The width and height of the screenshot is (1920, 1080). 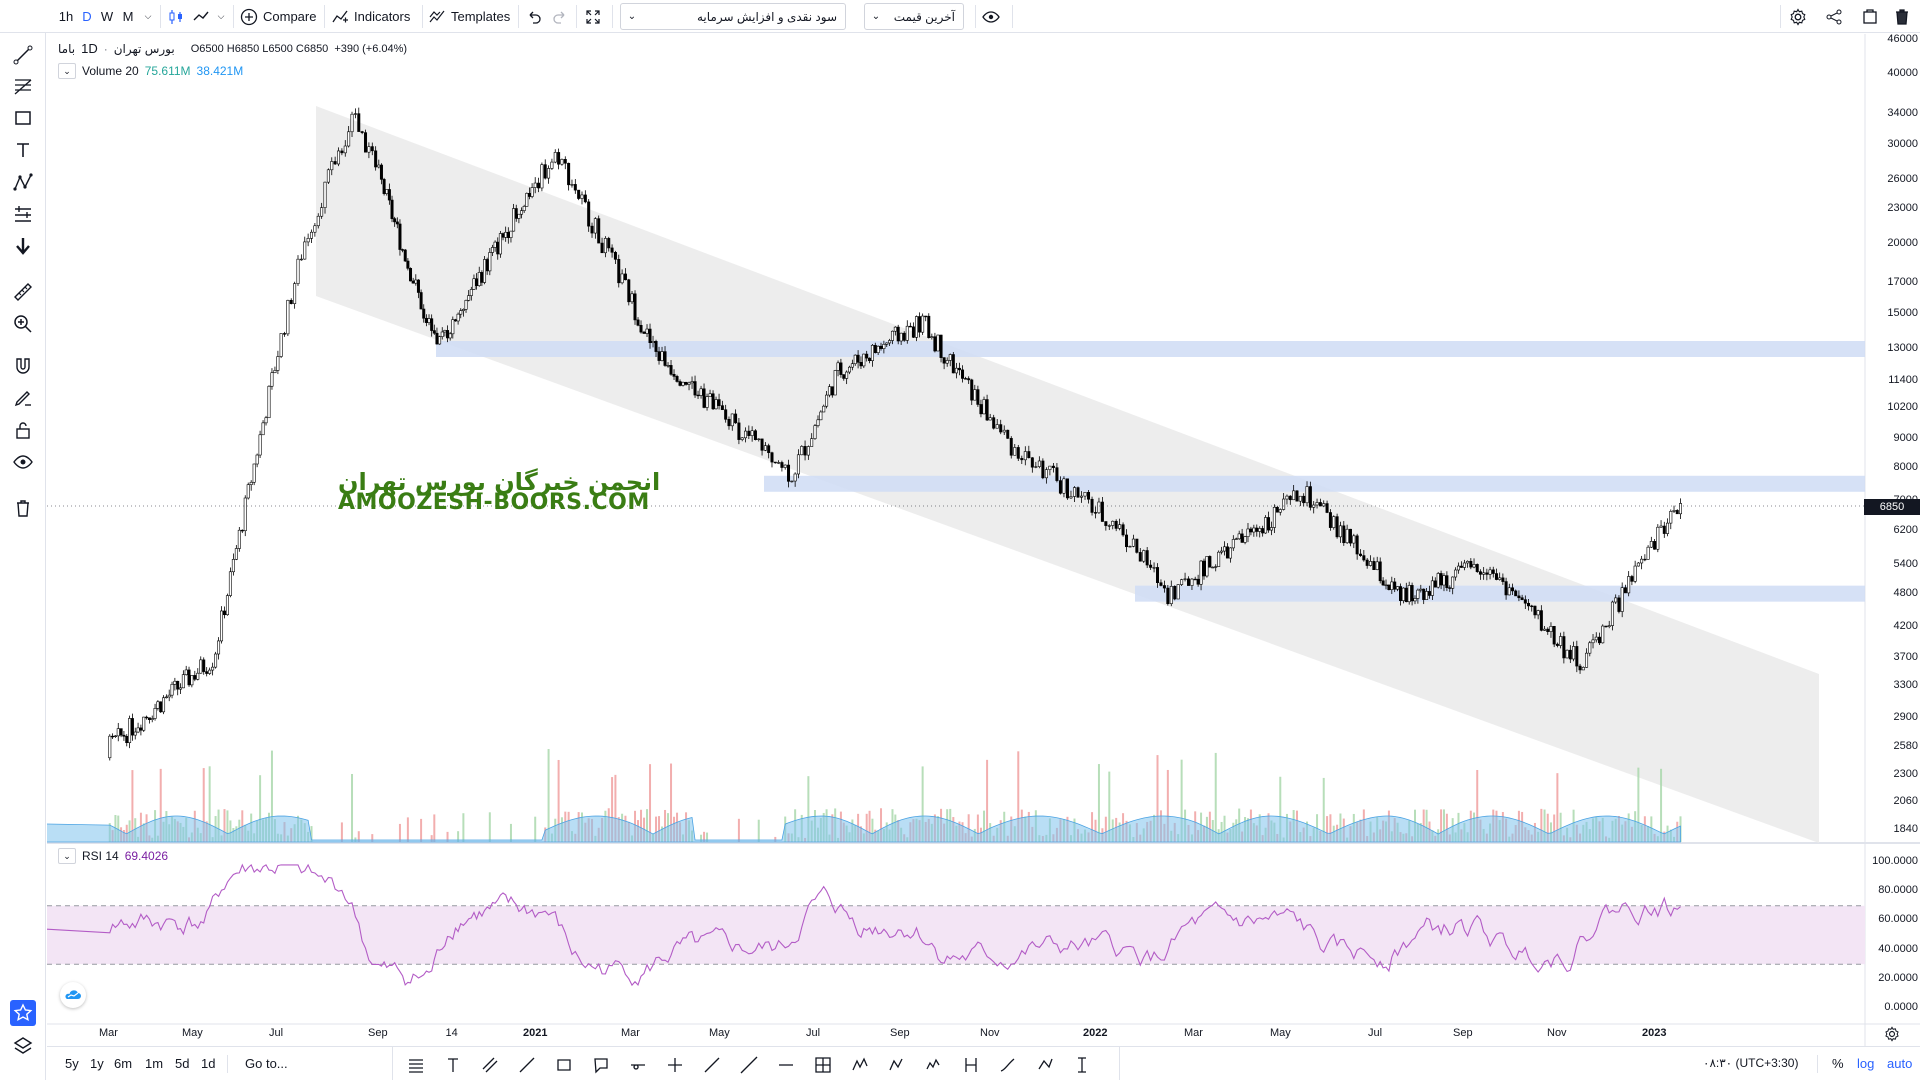 I want to click on snapshot-icon, so click(x=1870, y=16).